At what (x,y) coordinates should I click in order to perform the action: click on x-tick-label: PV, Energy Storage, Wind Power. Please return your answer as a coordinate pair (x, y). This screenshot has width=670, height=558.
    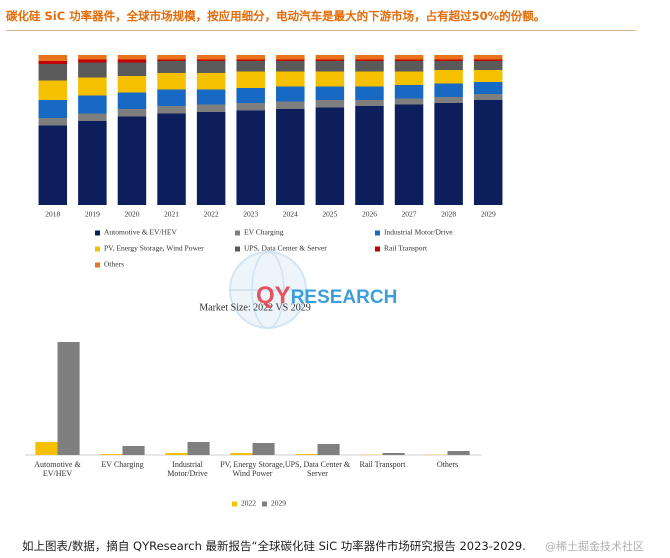
    Looking at the image, I should click on (252, 469).